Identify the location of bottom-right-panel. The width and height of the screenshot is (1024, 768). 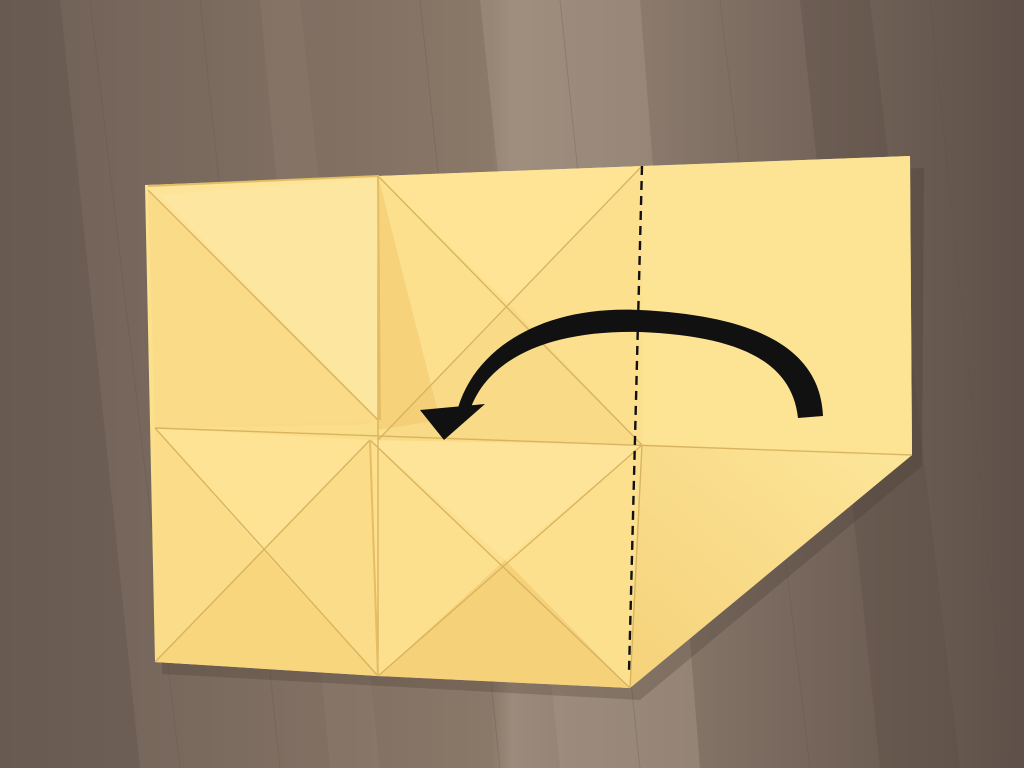
(771, 566).